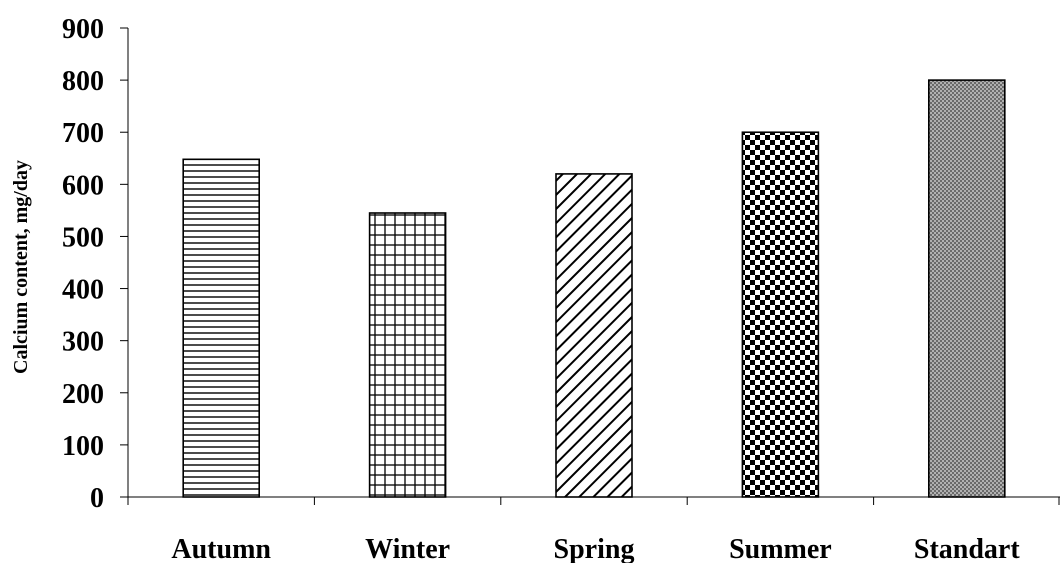 This screenshot has width=1060, height=563. I want to click on x-category-label: Autumn, so click(221, 548).